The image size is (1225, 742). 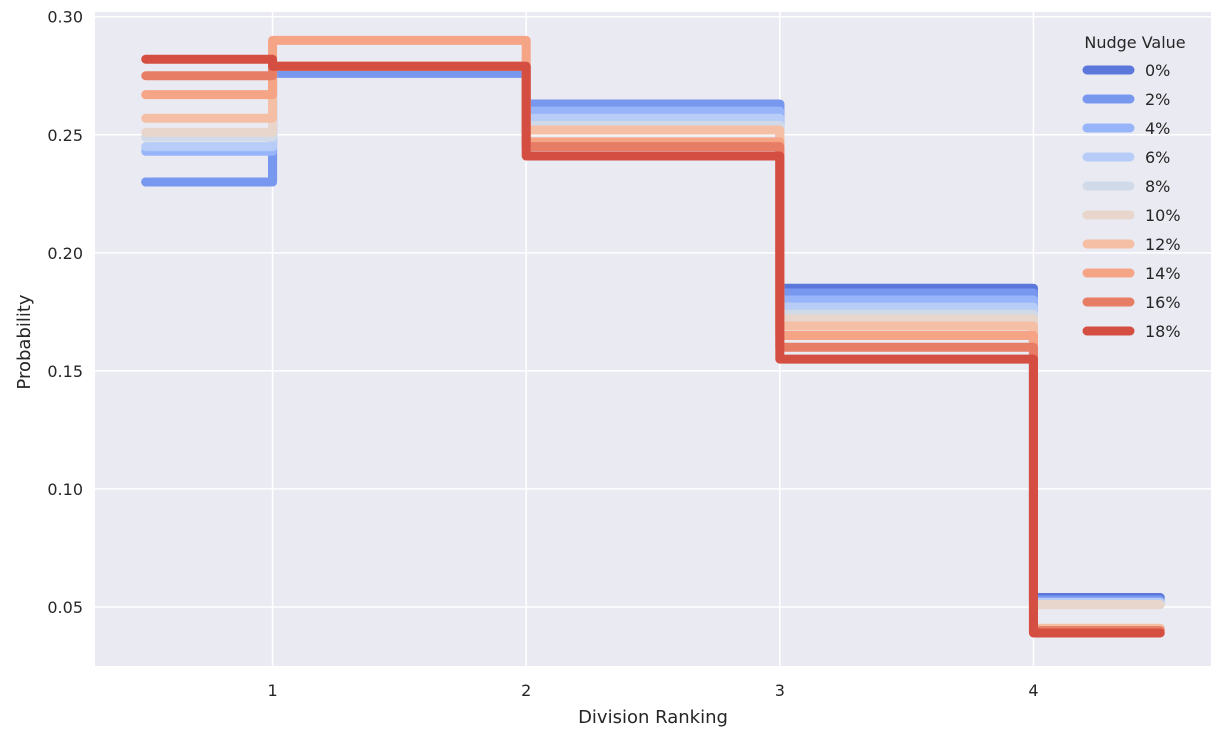 What do you see at coordinates (65, 371) in the screenshot?
I see `y-tick-label: 0.15` at bounding box center [65, 371].